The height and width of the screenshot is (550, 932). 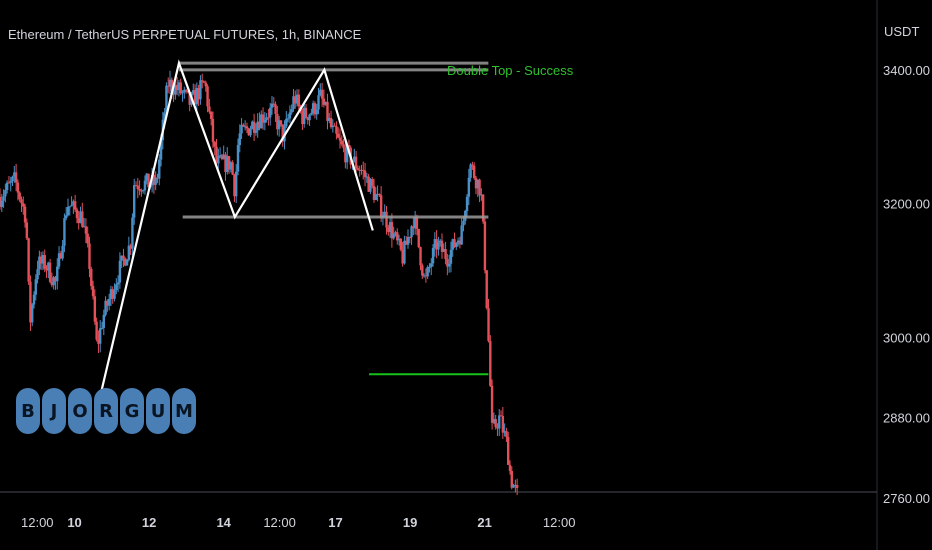 I want to click on logo-letter: R, so click(x=106, y=411).